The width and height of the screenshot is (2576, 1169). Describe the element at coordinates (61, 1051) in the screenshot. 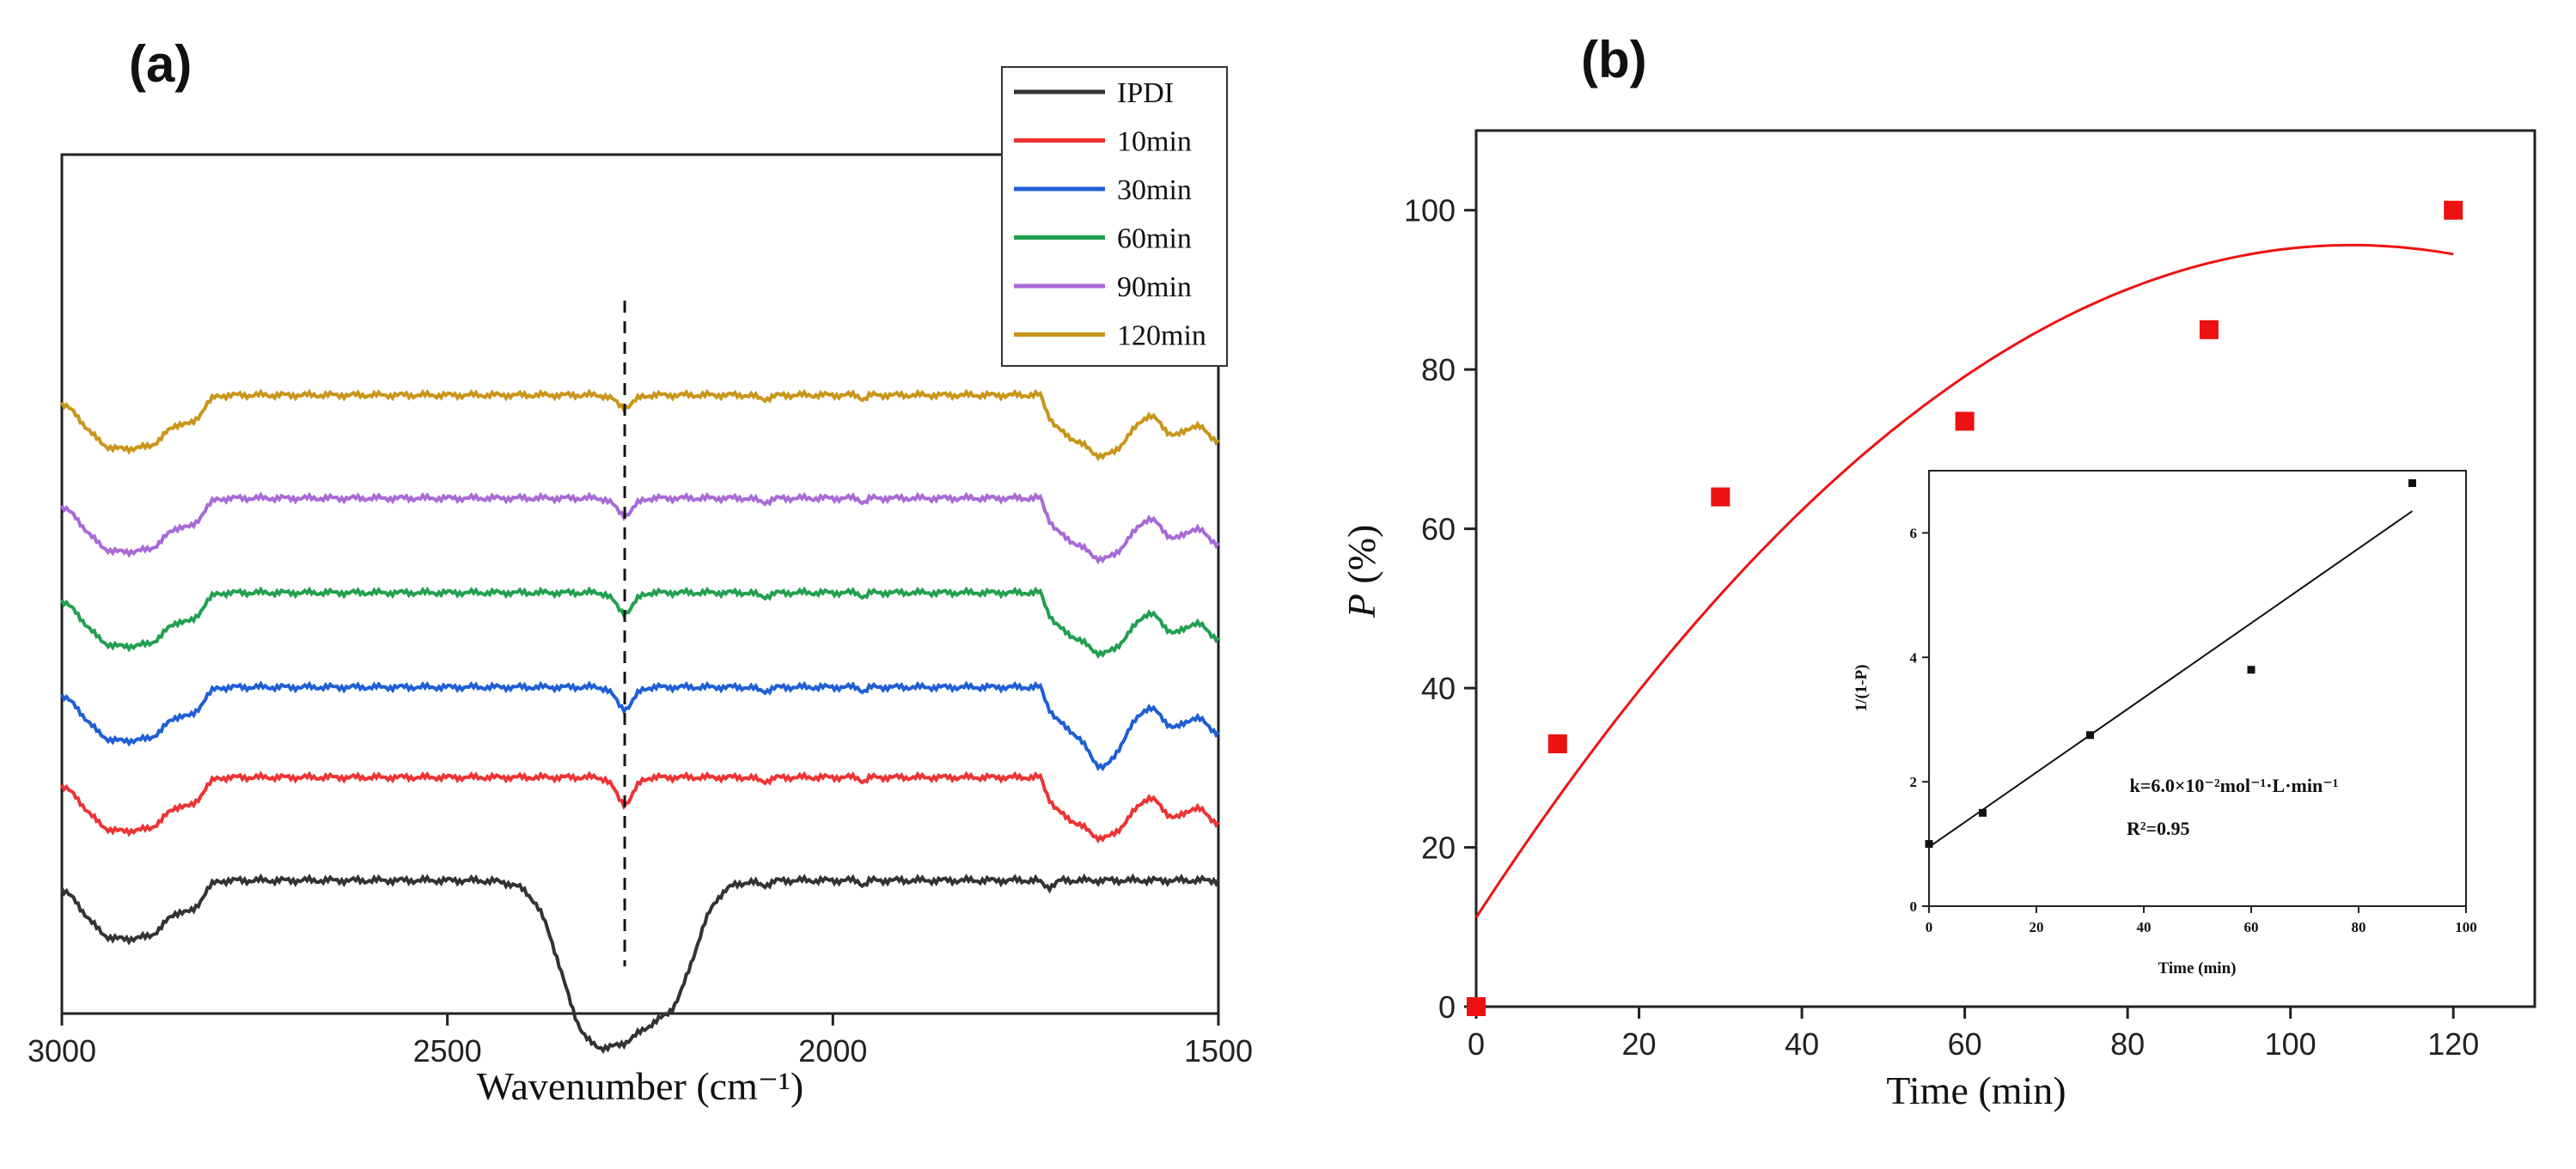

I see `panel-a-x-tick-label: 3000` at that location.